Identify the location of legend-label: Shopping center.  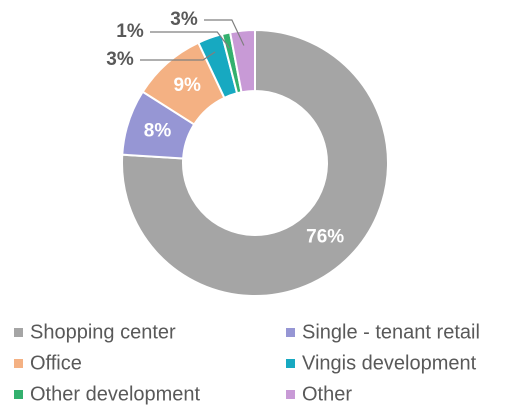
(103, 332).